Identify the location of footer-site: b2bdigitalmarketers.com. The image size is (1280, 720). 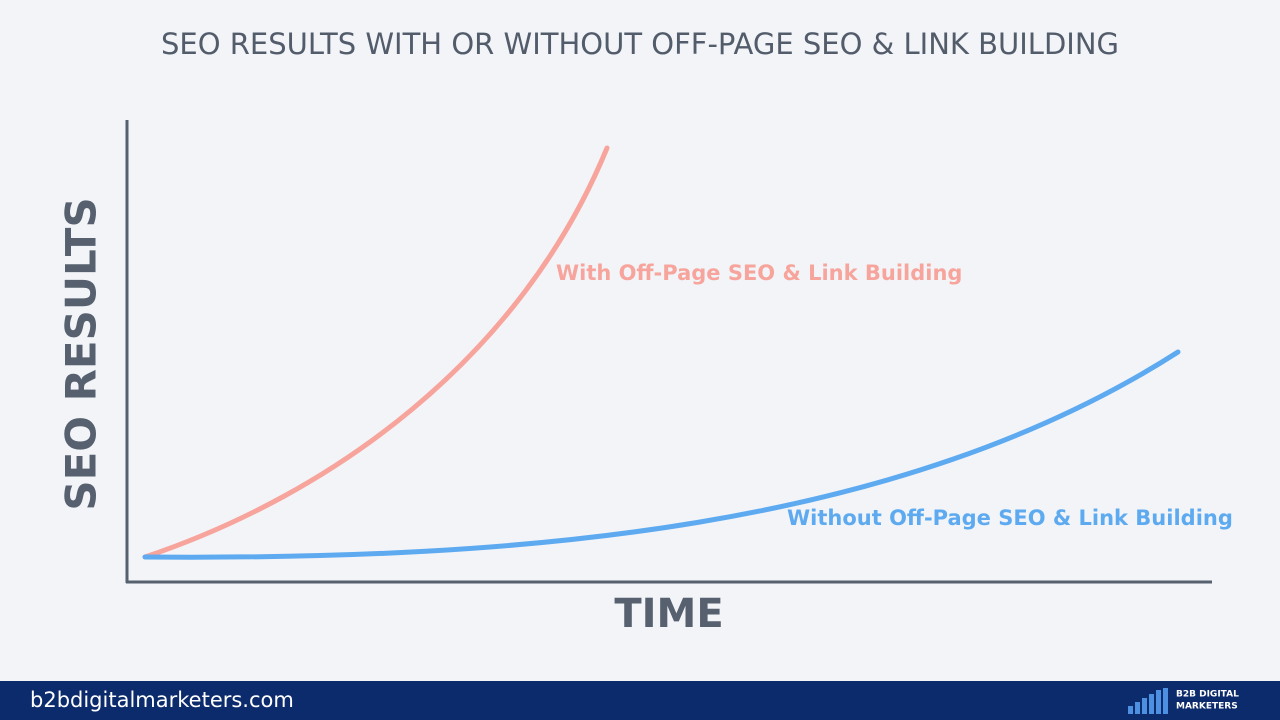
(162, 700).